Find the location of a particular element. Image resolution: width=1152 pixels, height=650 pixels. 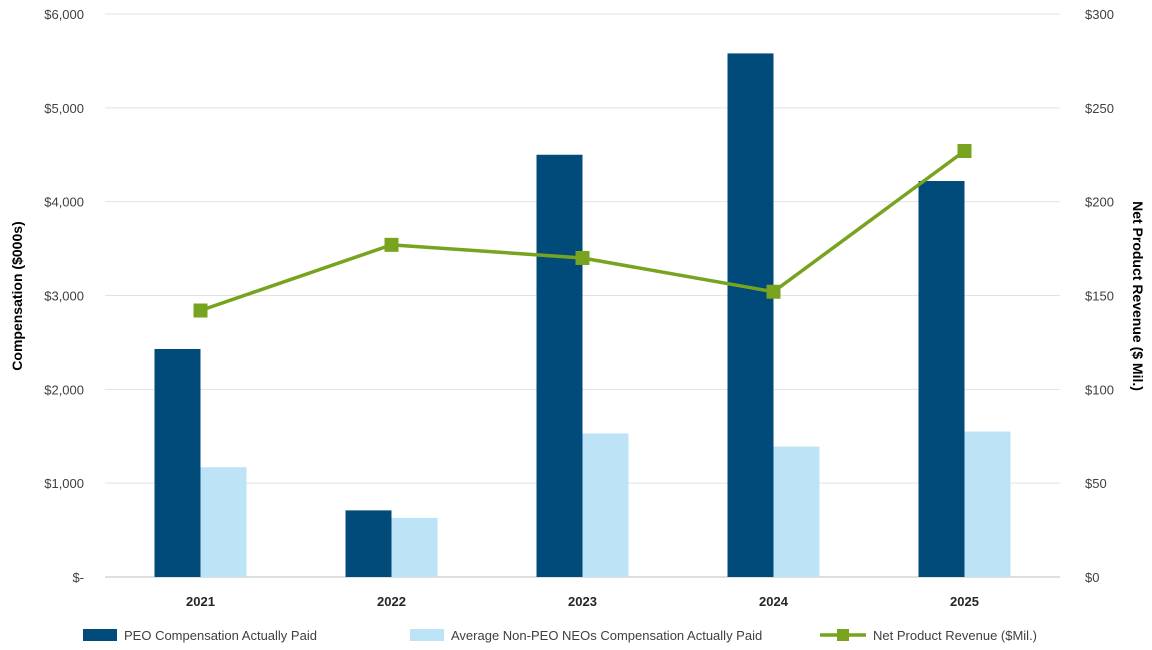

left-tick-label: $2,000 is located at coordinates (64, 389).